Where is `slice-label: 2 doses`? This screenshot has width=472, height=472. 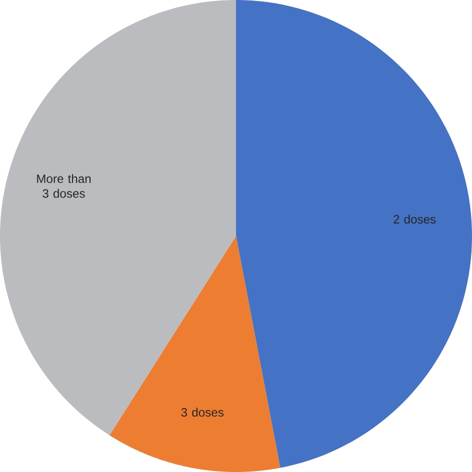 slice-label: 2 doses is located at coordinates (415, 219).